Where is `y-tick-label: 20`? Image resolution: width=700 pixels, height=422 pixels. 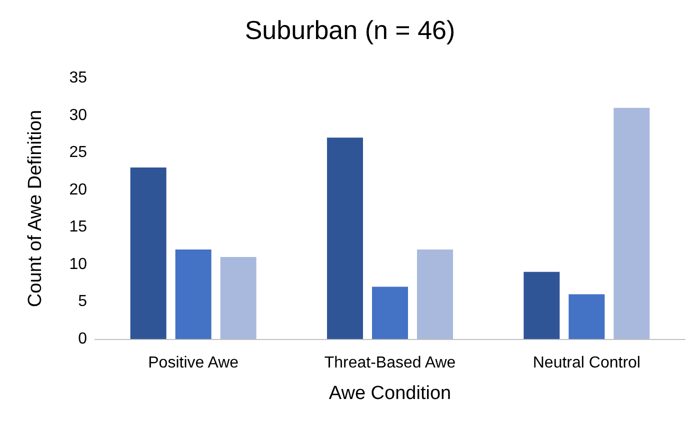
y-tick-label: 20 is located at coordinates (78, 189).